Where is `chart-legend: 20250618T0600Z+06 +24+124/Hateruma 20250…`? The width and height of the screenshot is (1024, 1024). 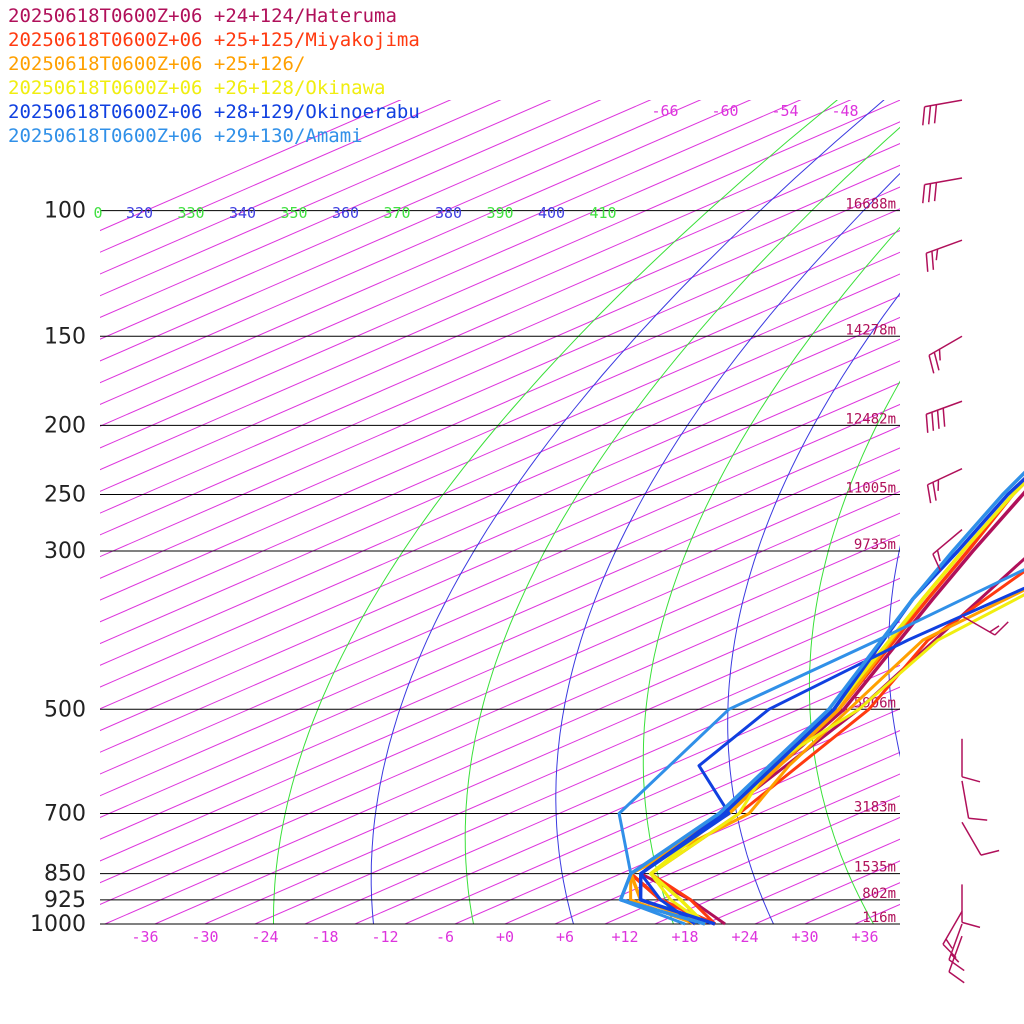
chart-legend: 20250618T0600Z+06 +24+124/Hateruma 20250… is located at coordinates (214, 76).